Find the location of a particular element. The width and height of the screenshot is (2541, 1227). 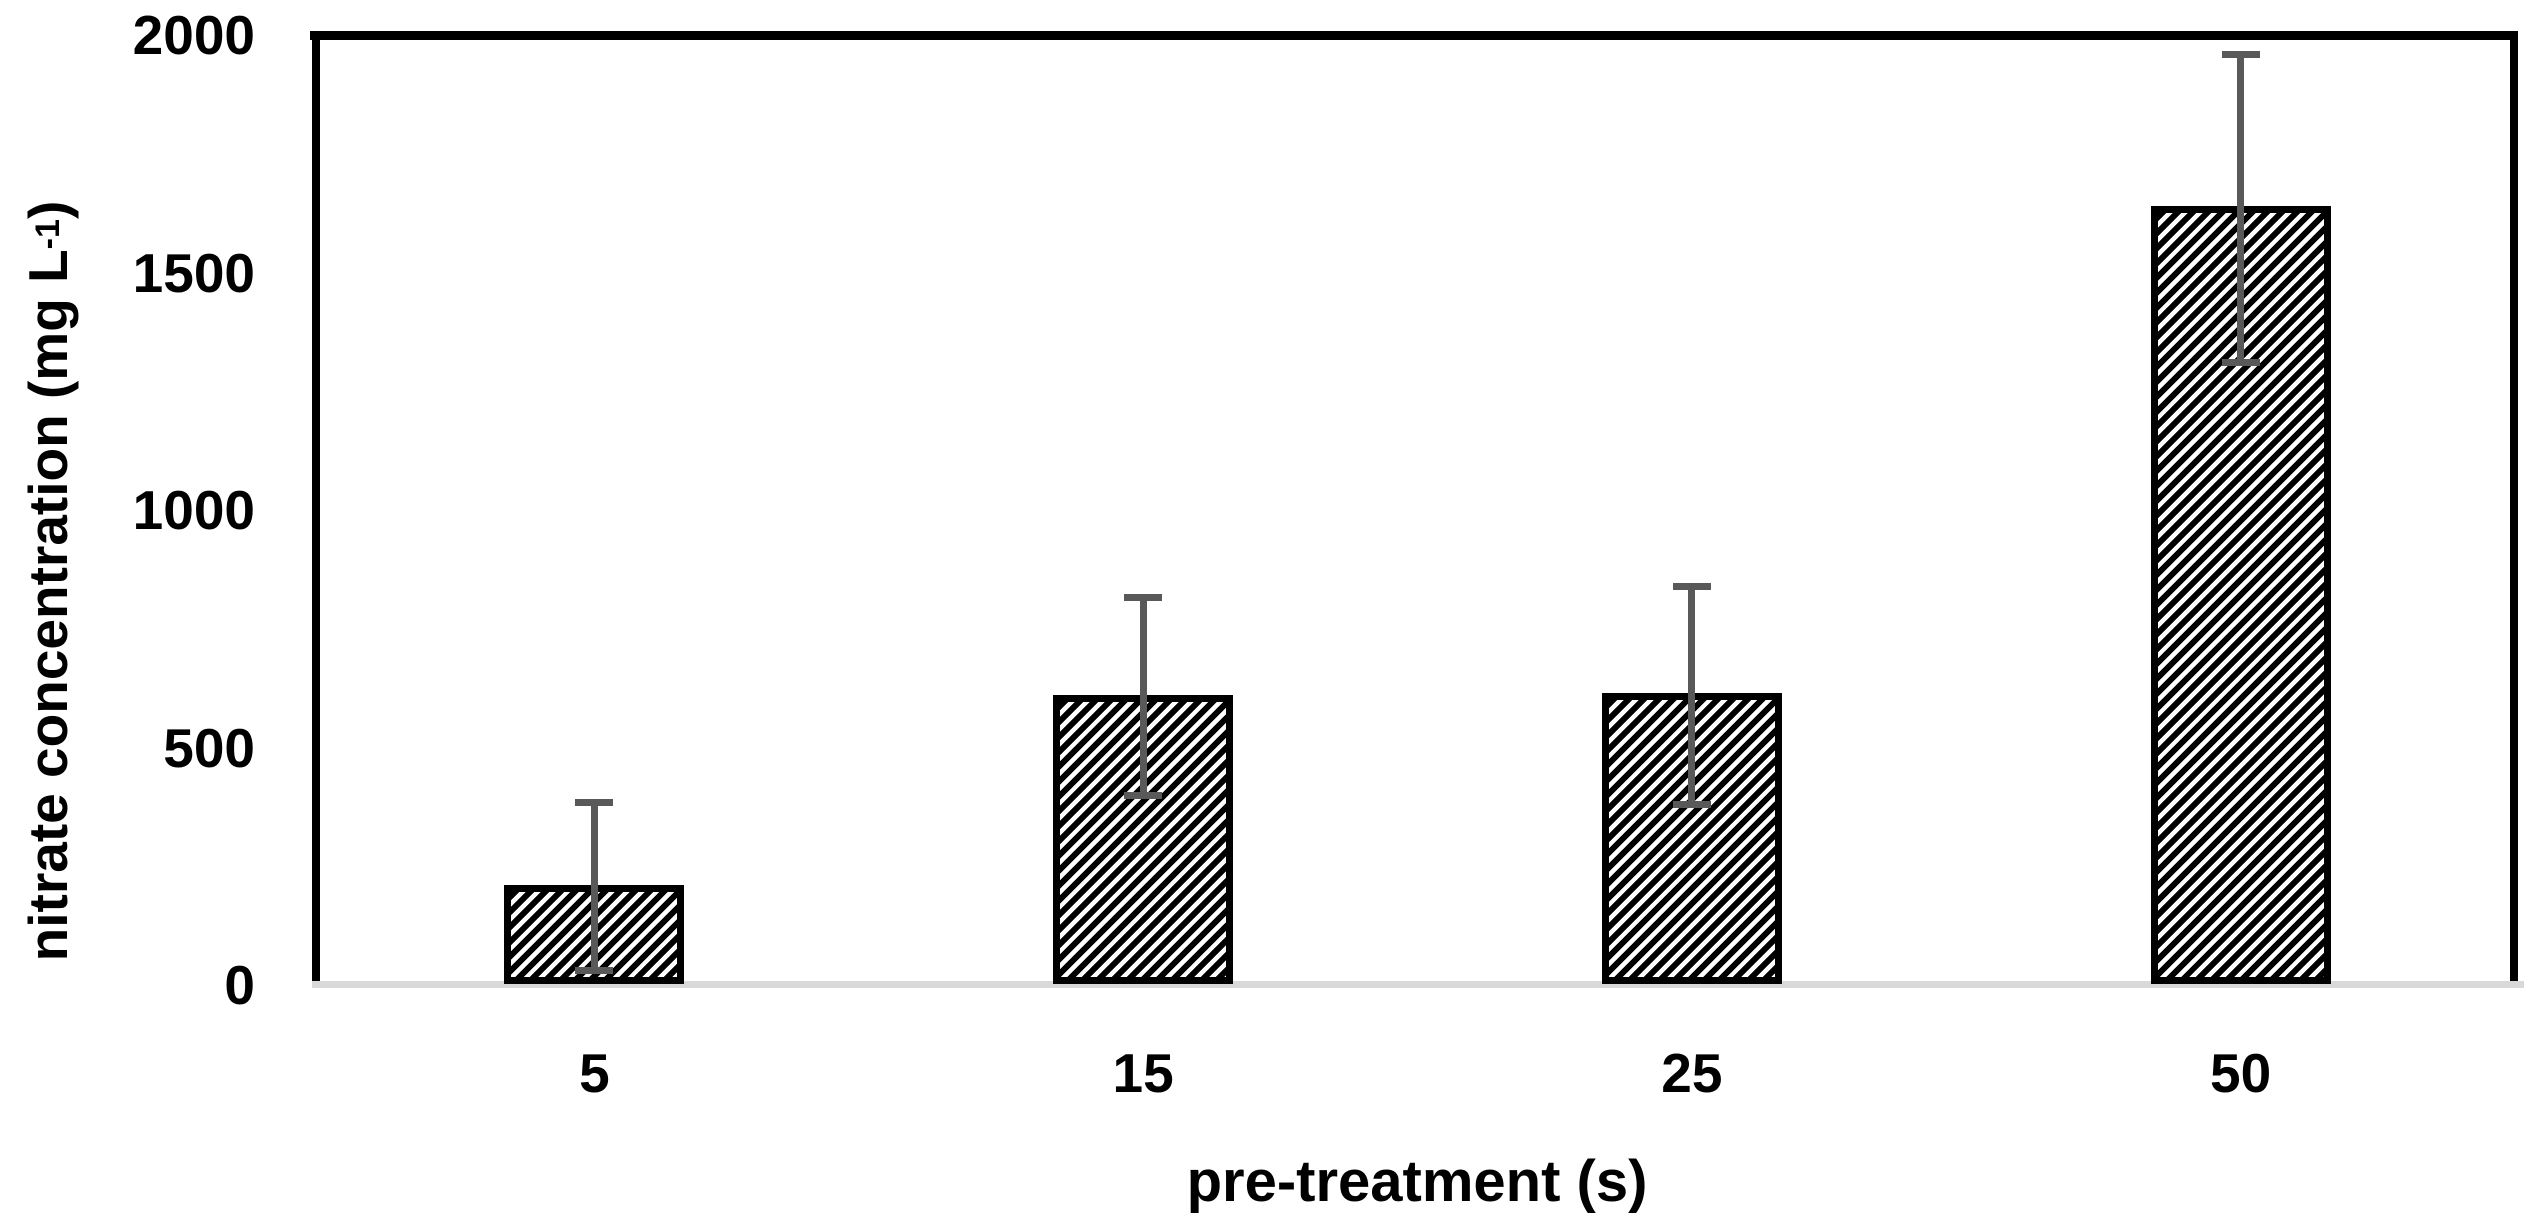

x-axis-baseline is located at coordinates (1418, 984).